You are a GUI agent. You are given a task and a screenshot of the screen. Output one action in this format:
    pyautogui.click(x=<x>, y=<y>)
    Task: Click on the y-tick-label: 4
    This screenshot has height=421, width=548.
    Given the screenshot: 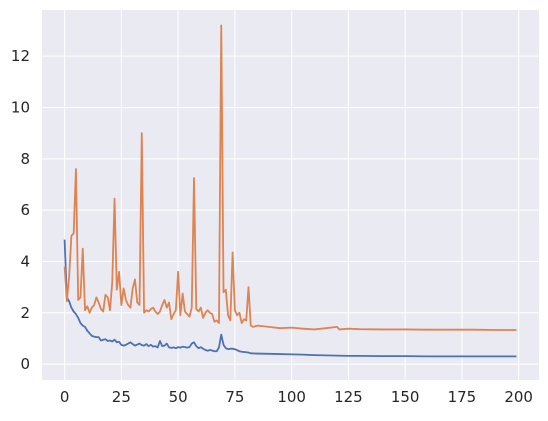 What is the action you would take?
    pyautogui.click(x=25, y=261)
    